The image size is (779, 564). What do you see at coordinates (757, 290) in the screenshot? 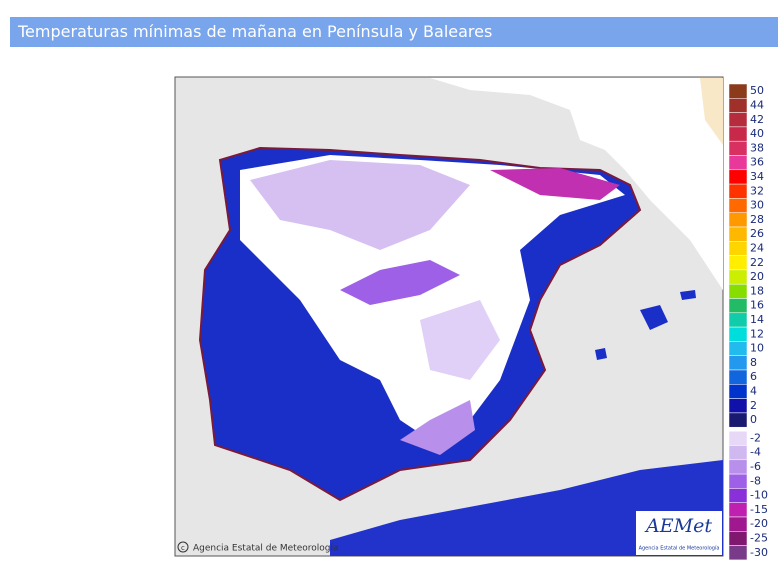
I see `legend-label: 18` at bounding box center [757, 290].